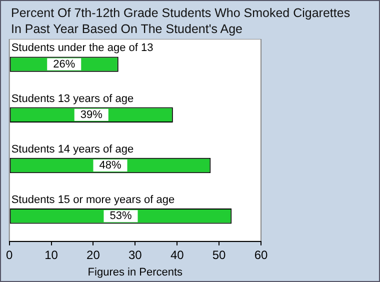 The height and width of the screenshot is (282, 380). Describe the element at coordinates (219, 255) in the screenshot. I see `x-tick-label: 50` at that location.